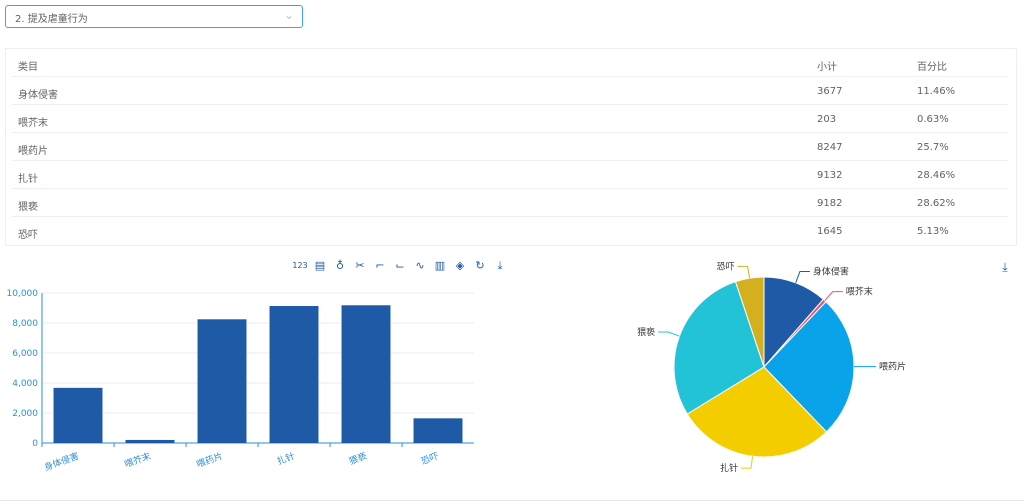  Describe the element at coordinates (510, 119) in the screenshot. I see `table-row: 喂芥末 203 0.63%` at that location.